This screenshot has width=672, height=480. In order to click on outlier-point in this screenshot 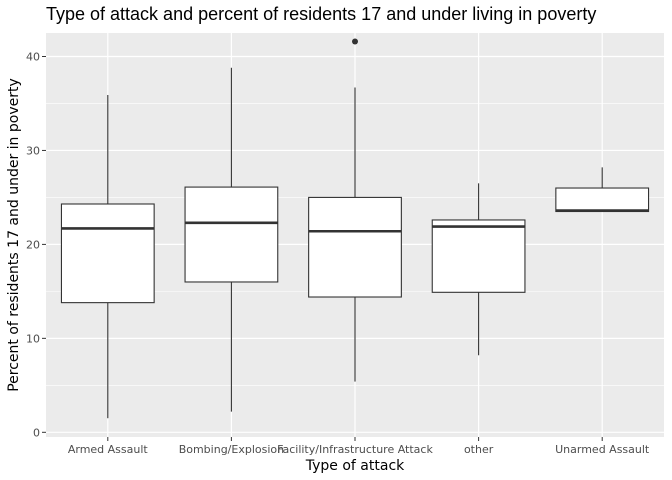, I will do `click(355, 41)`.